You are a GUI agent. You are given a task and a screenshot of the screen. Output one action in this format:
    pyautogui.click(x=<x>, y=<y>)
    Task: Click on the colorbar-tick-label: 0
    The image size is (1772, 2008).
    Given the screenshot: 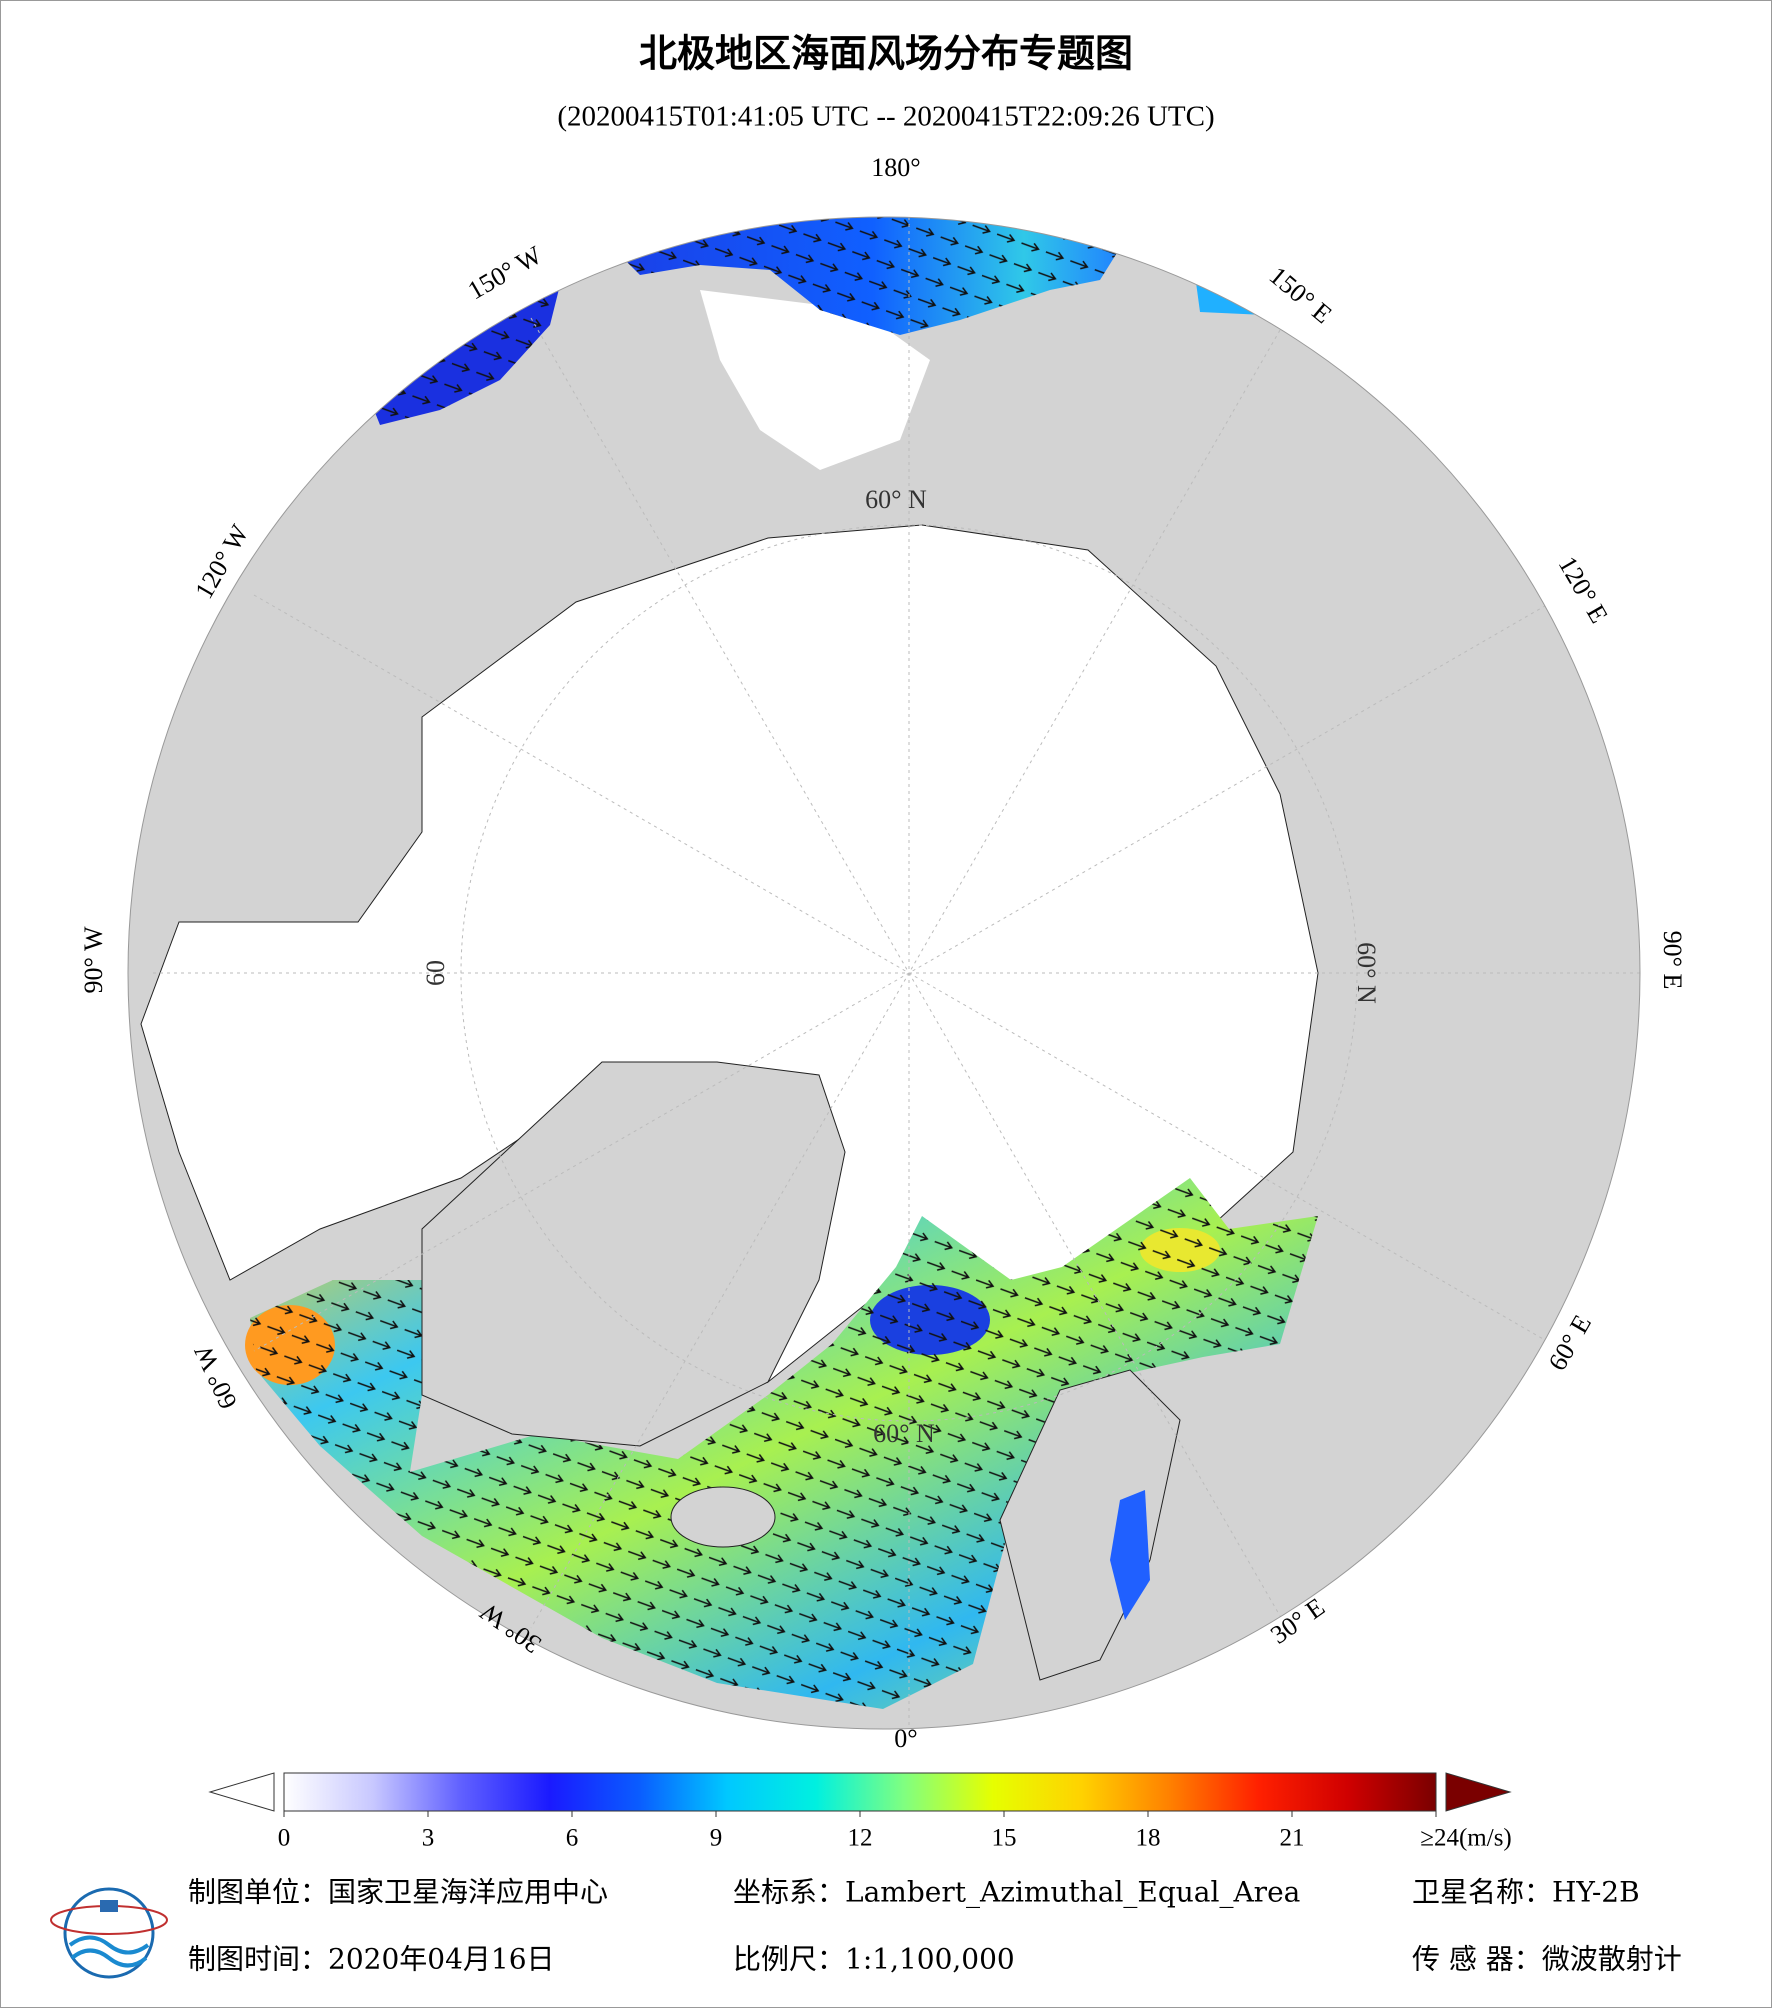 What is the action you would take?
    pyautogui.click(x=284, y=1838)
    